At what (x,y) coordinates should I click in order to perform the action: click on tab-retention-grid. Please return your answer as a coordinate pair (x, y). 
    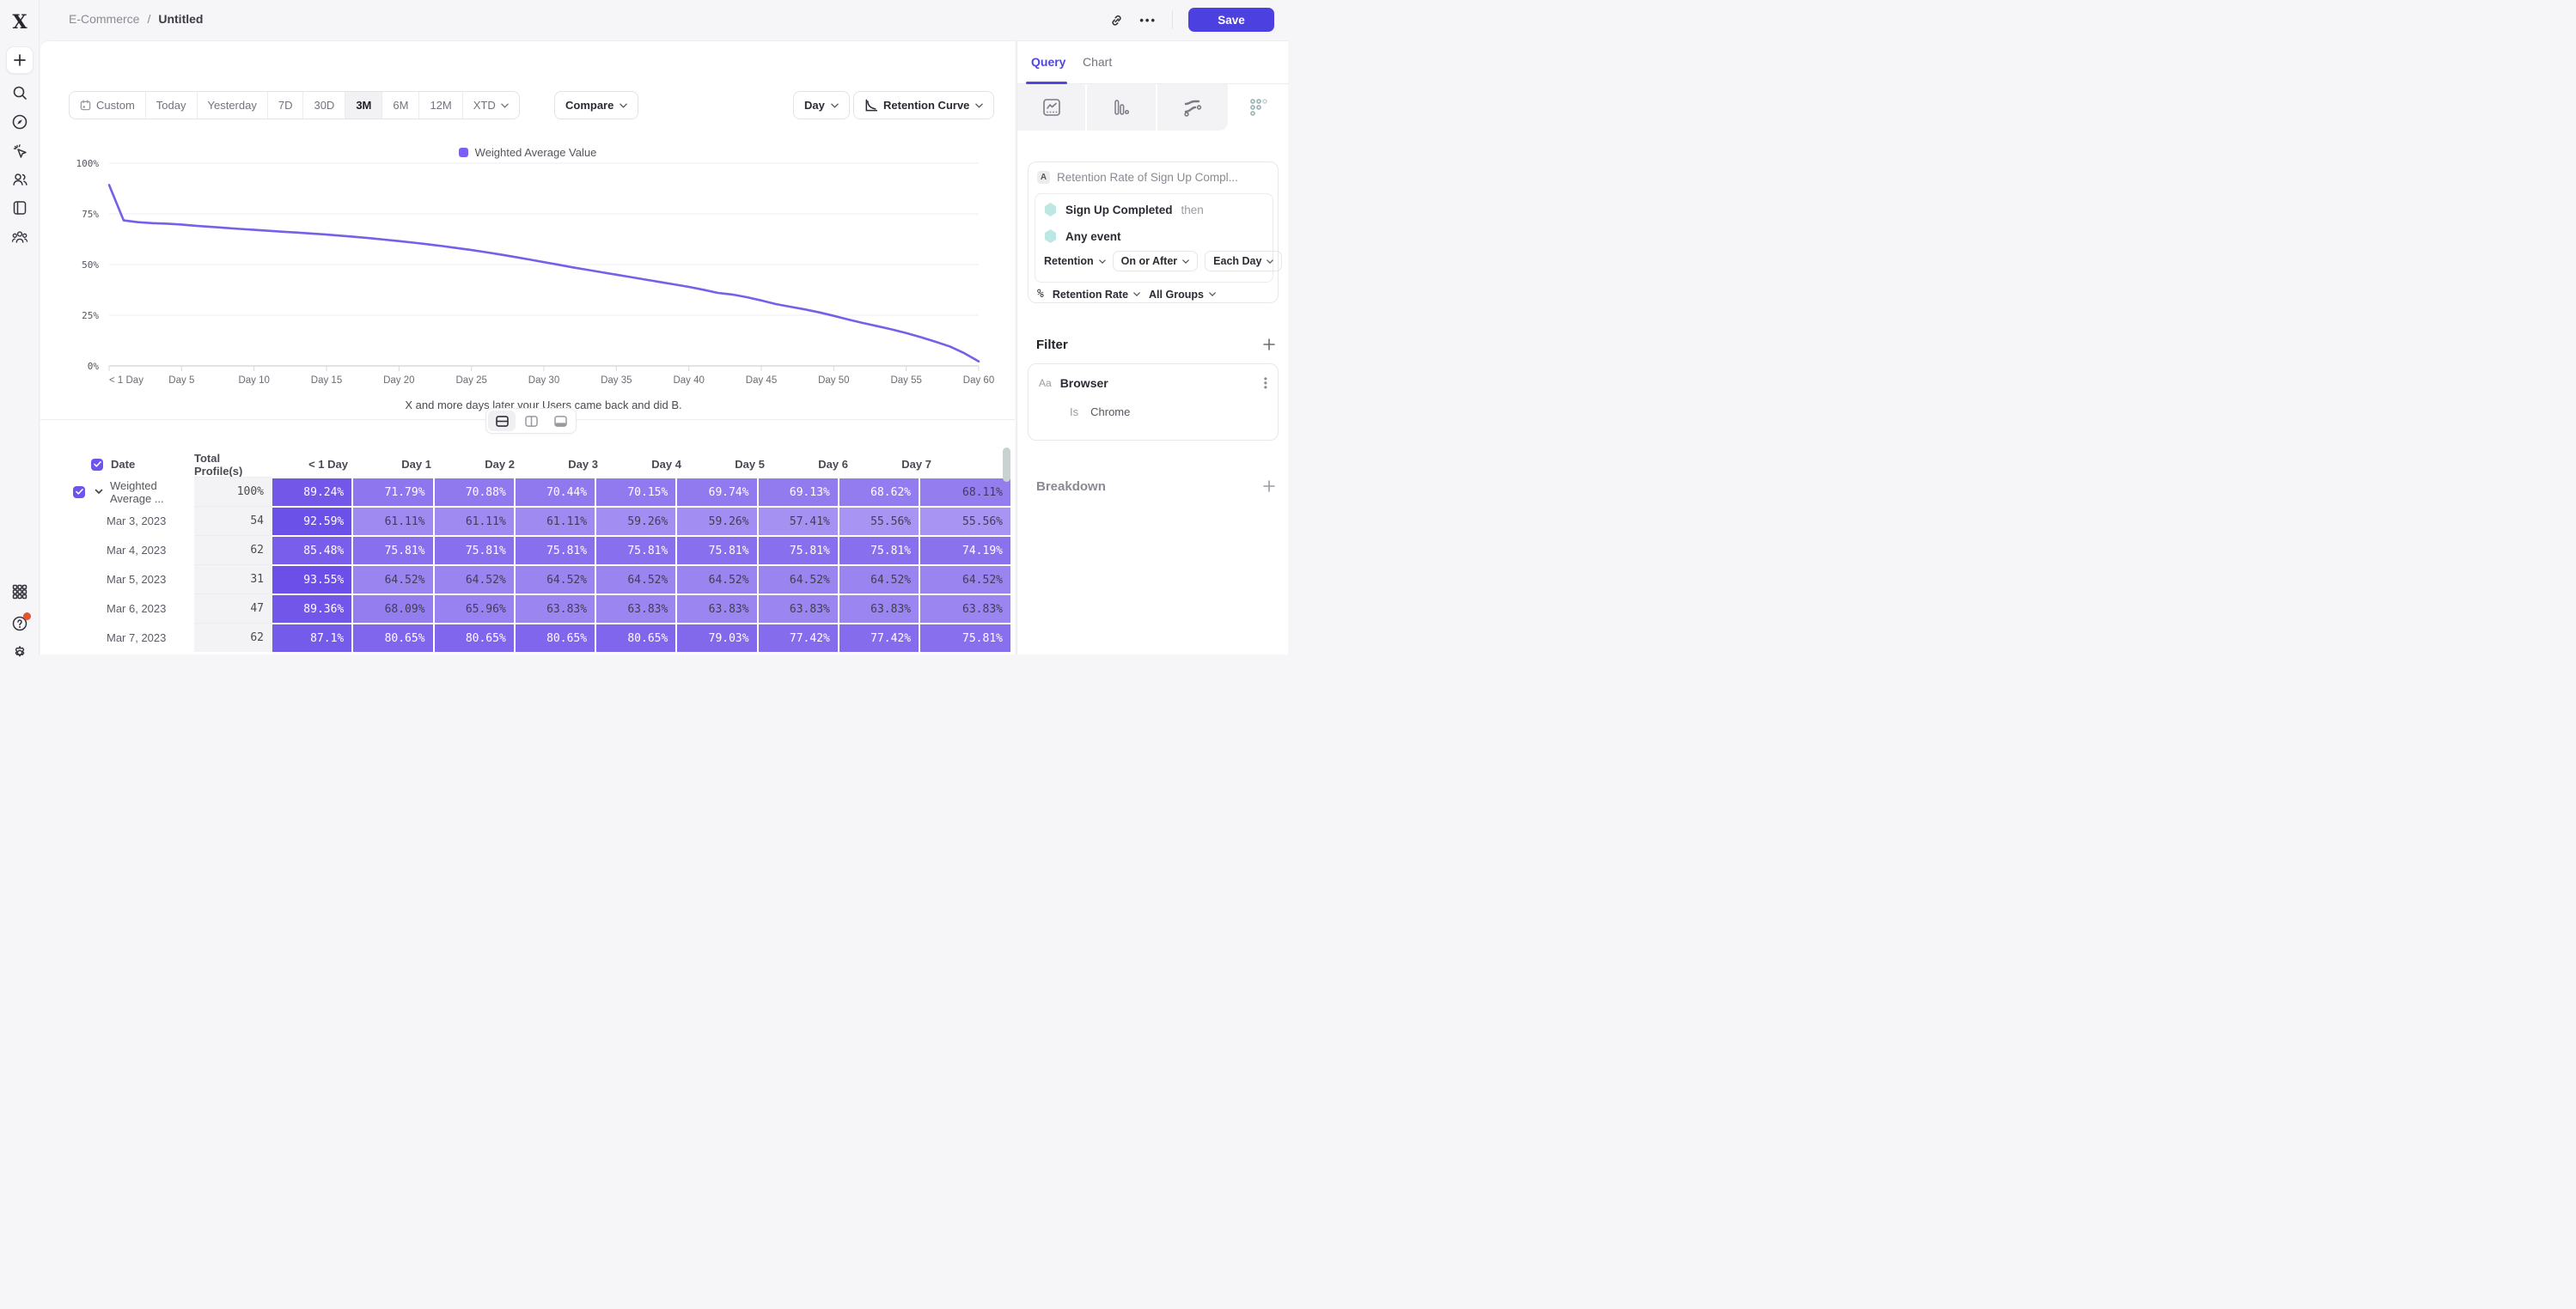
    Looking at the image, I should click on (1258, 107).